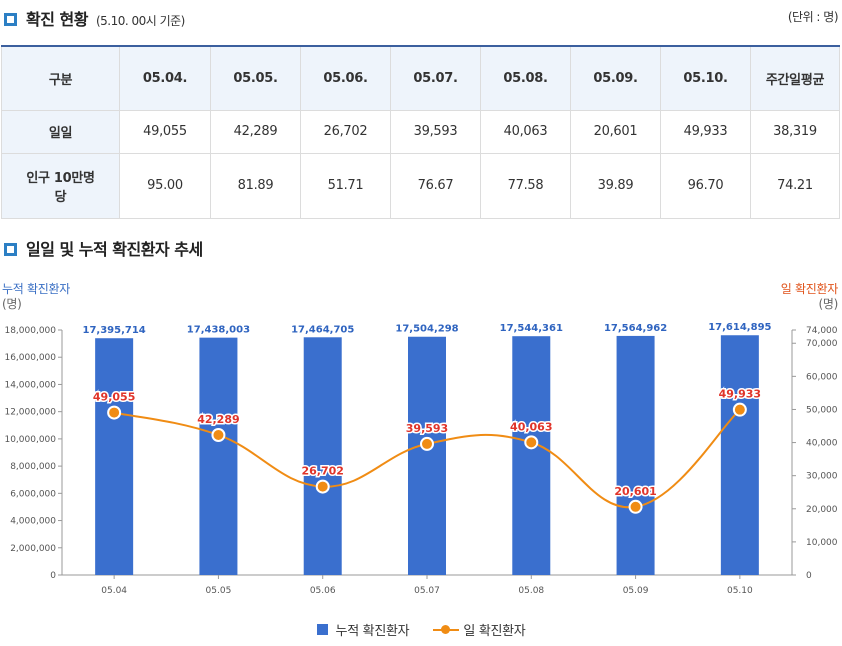  What do you see at coordinates (427, 428) in the screenshot?
I see `line-value-label: 39,593` at bounding box center [427, 428].